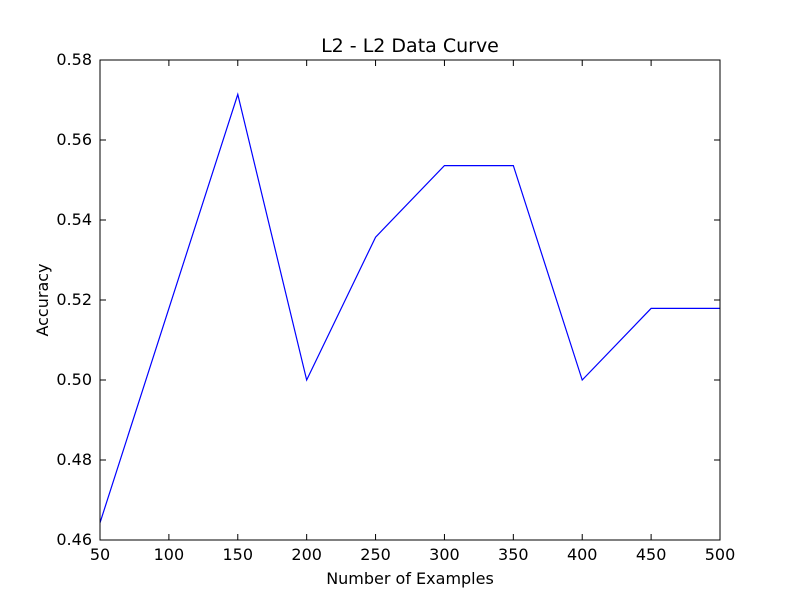 This screenshot has height=600, width=800. I want to click on x-tick-label: 100, so click(169, 554).